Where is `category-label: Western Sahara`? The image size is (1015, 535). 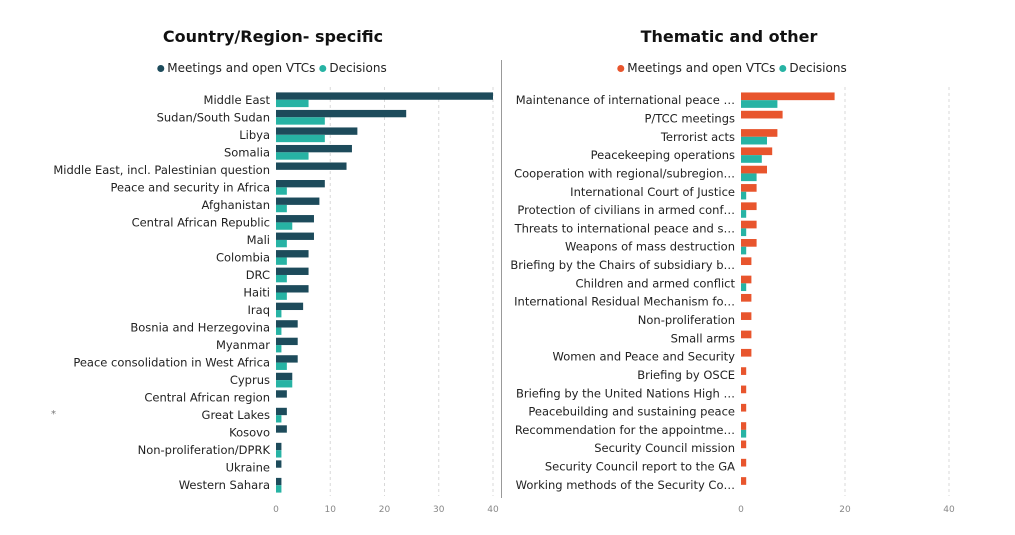
category-label: Western Sahara is located at coordinates (224, 485).